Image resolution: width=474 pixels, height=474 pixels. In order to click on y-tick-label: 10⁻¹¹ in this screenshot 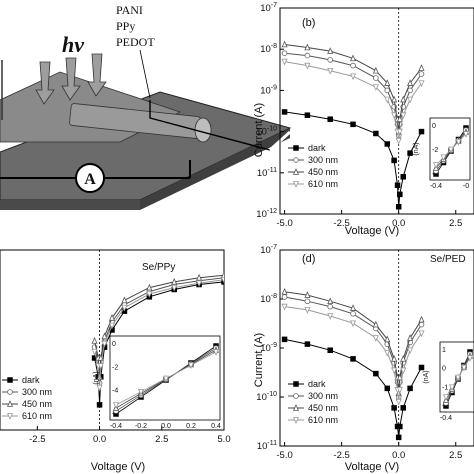, I will do `click(267, 446)`.